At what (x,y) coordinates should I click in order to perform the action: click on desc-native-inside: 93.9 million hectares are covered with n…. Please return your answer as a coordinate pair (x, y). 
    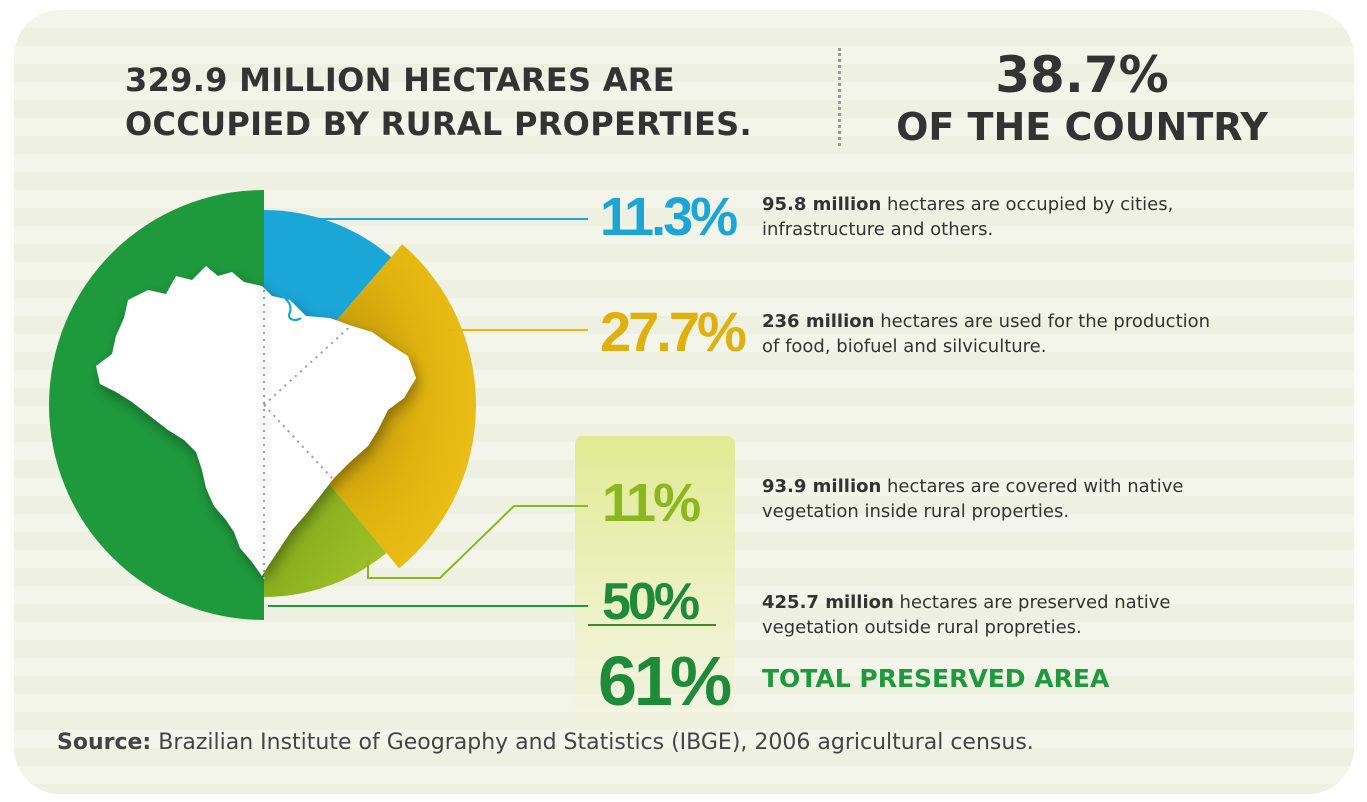
    Looking at the image, I should click on (1022, 499).